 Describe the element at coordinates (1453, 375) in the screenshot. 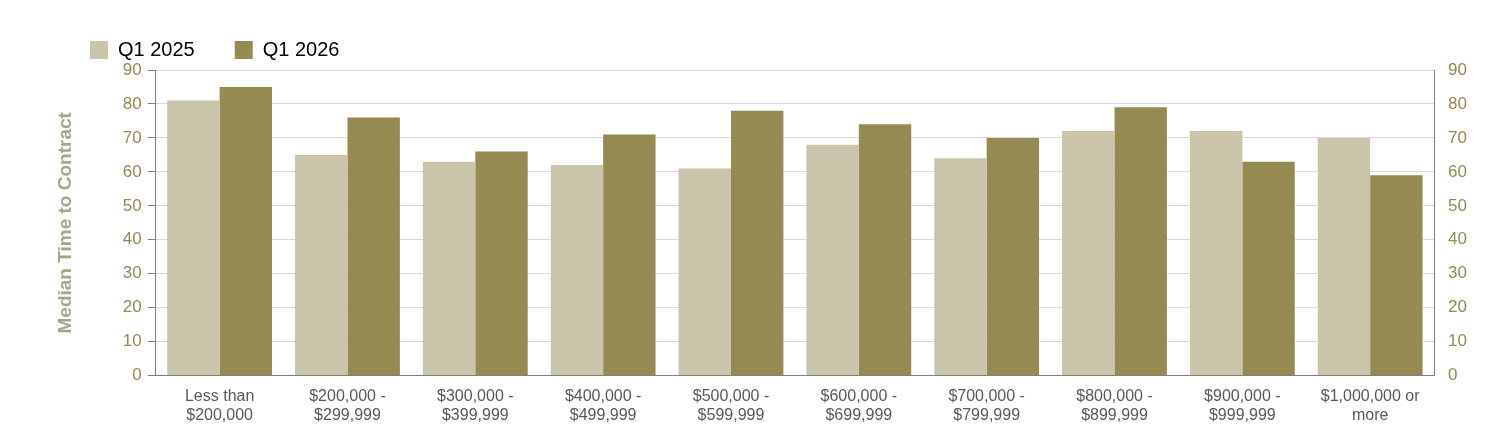

I see `y2-tick-label: 0` at that location.